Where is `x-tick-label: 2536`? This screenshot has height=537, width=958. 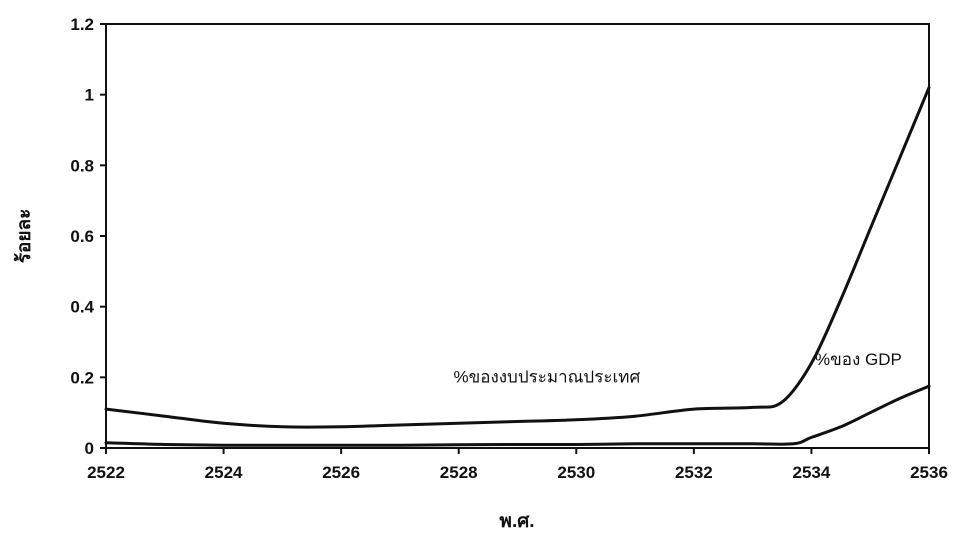 x-tick-label: 2536 is located at coordinates (929, 472).